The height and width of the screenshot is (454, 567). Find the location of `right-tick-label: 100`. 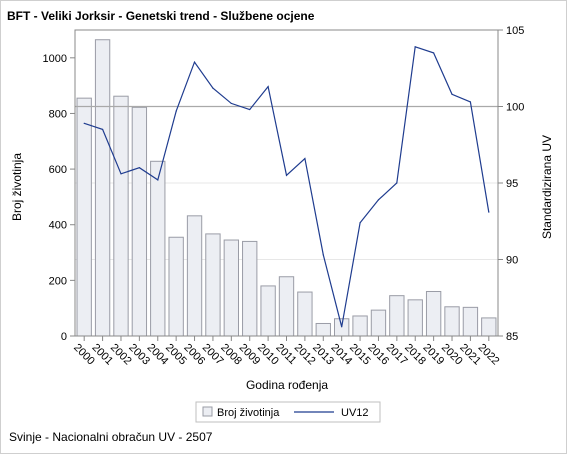

right-tick-label: 100 is located at coordinates (515, 108).